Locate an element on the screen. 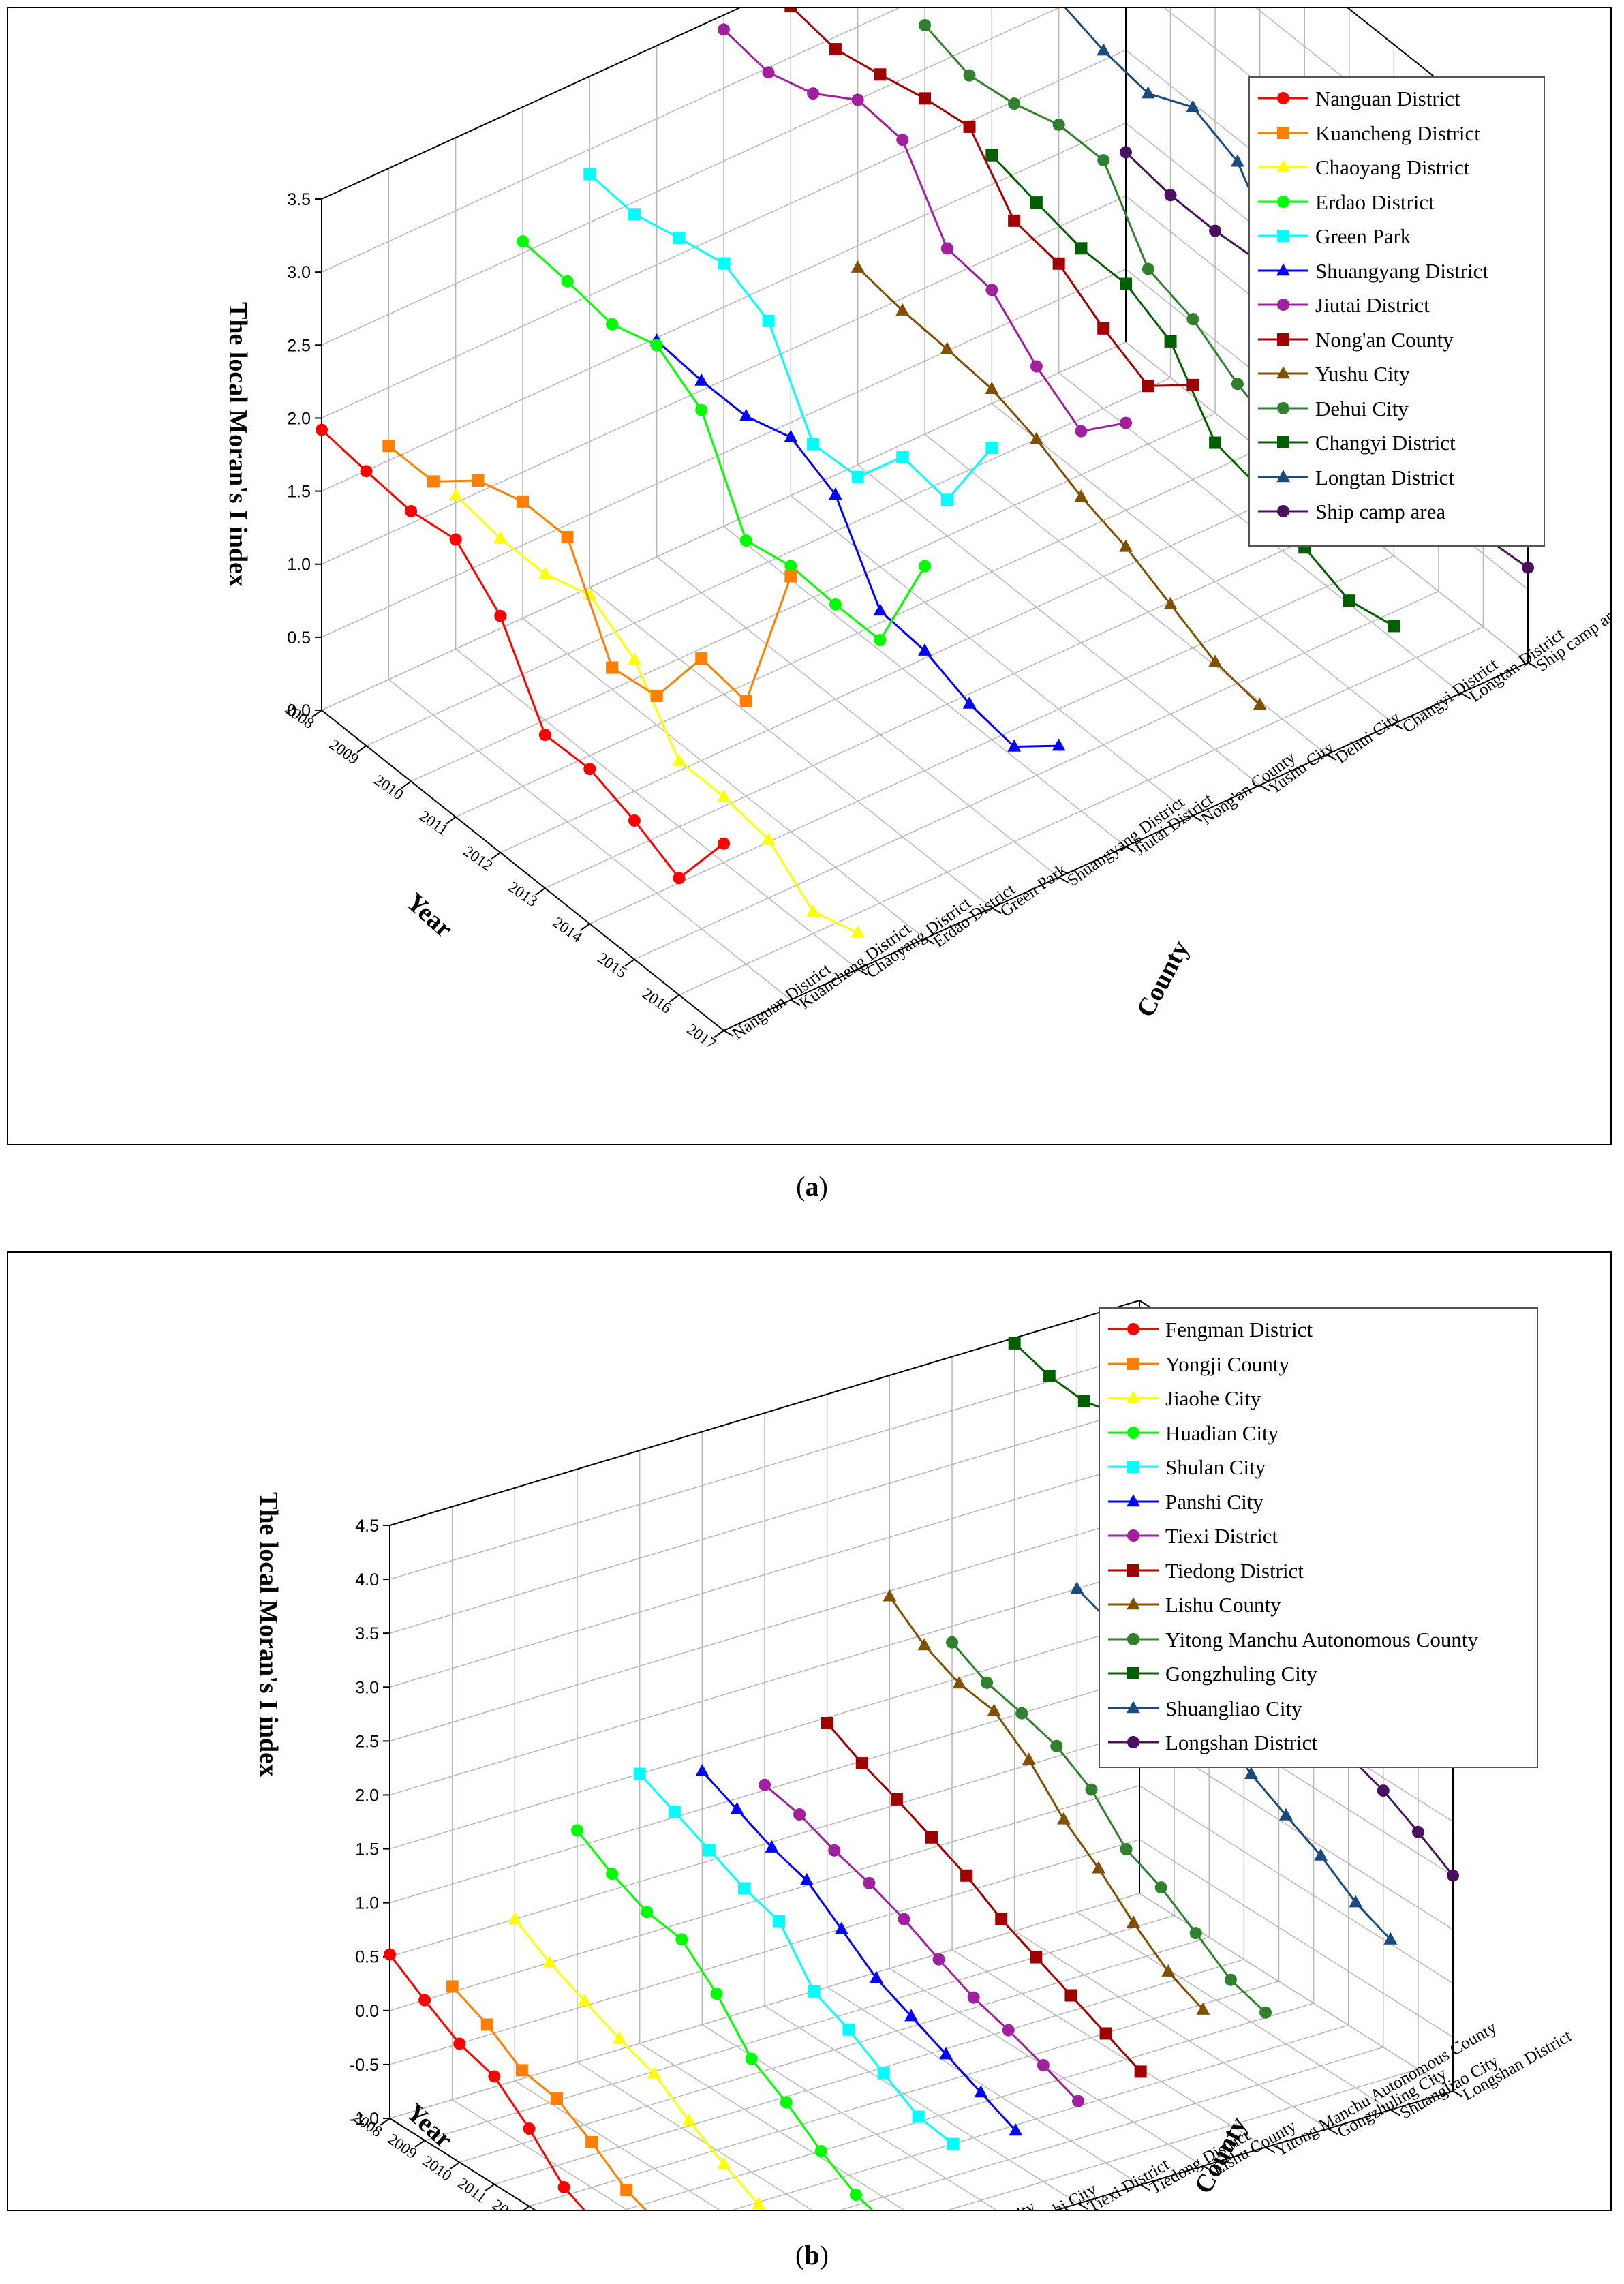  legend-label: Tiexi District is located at coordinates (1221, 1536).